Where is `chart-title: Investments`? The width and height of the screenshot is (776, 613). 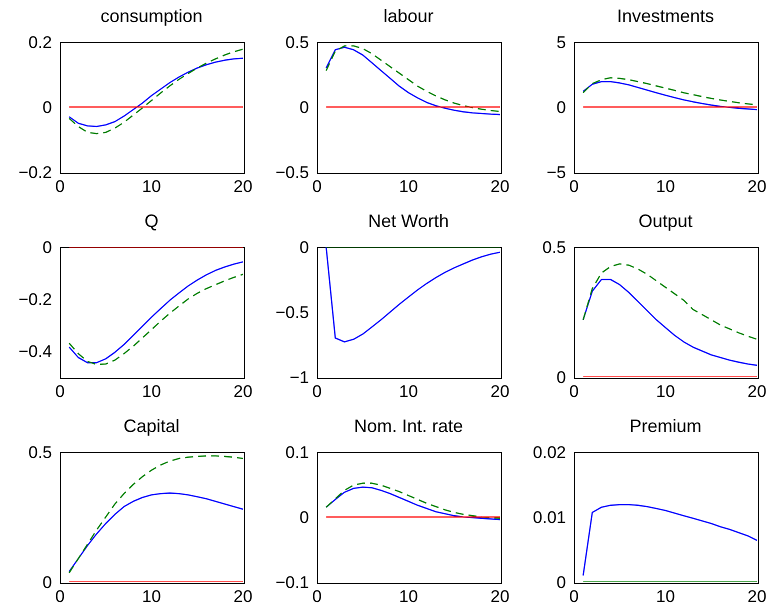
chart-title: Investments is located at coordinates (666, 16).